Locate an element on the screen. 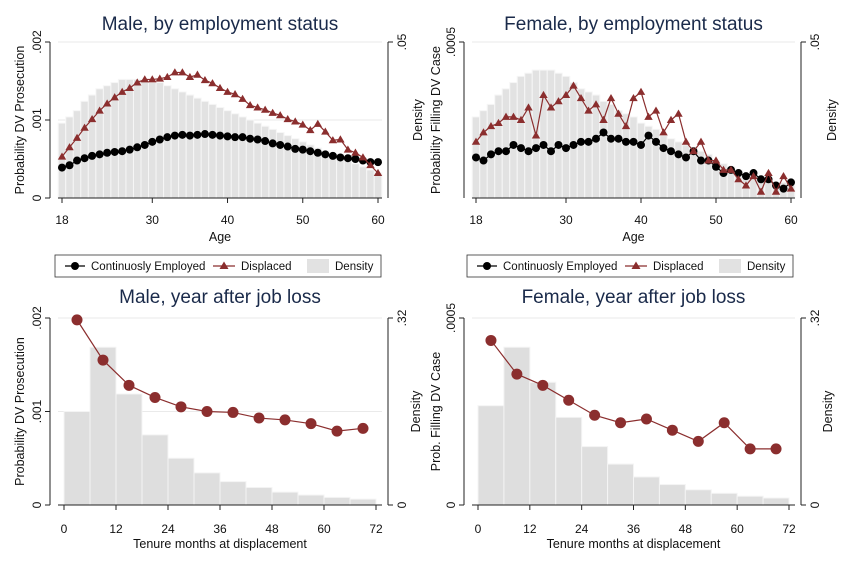 The width and height of the screenshot is (850, 567). y-axis-label: Probability DV Prosecution is located at coordinates (20, 120).